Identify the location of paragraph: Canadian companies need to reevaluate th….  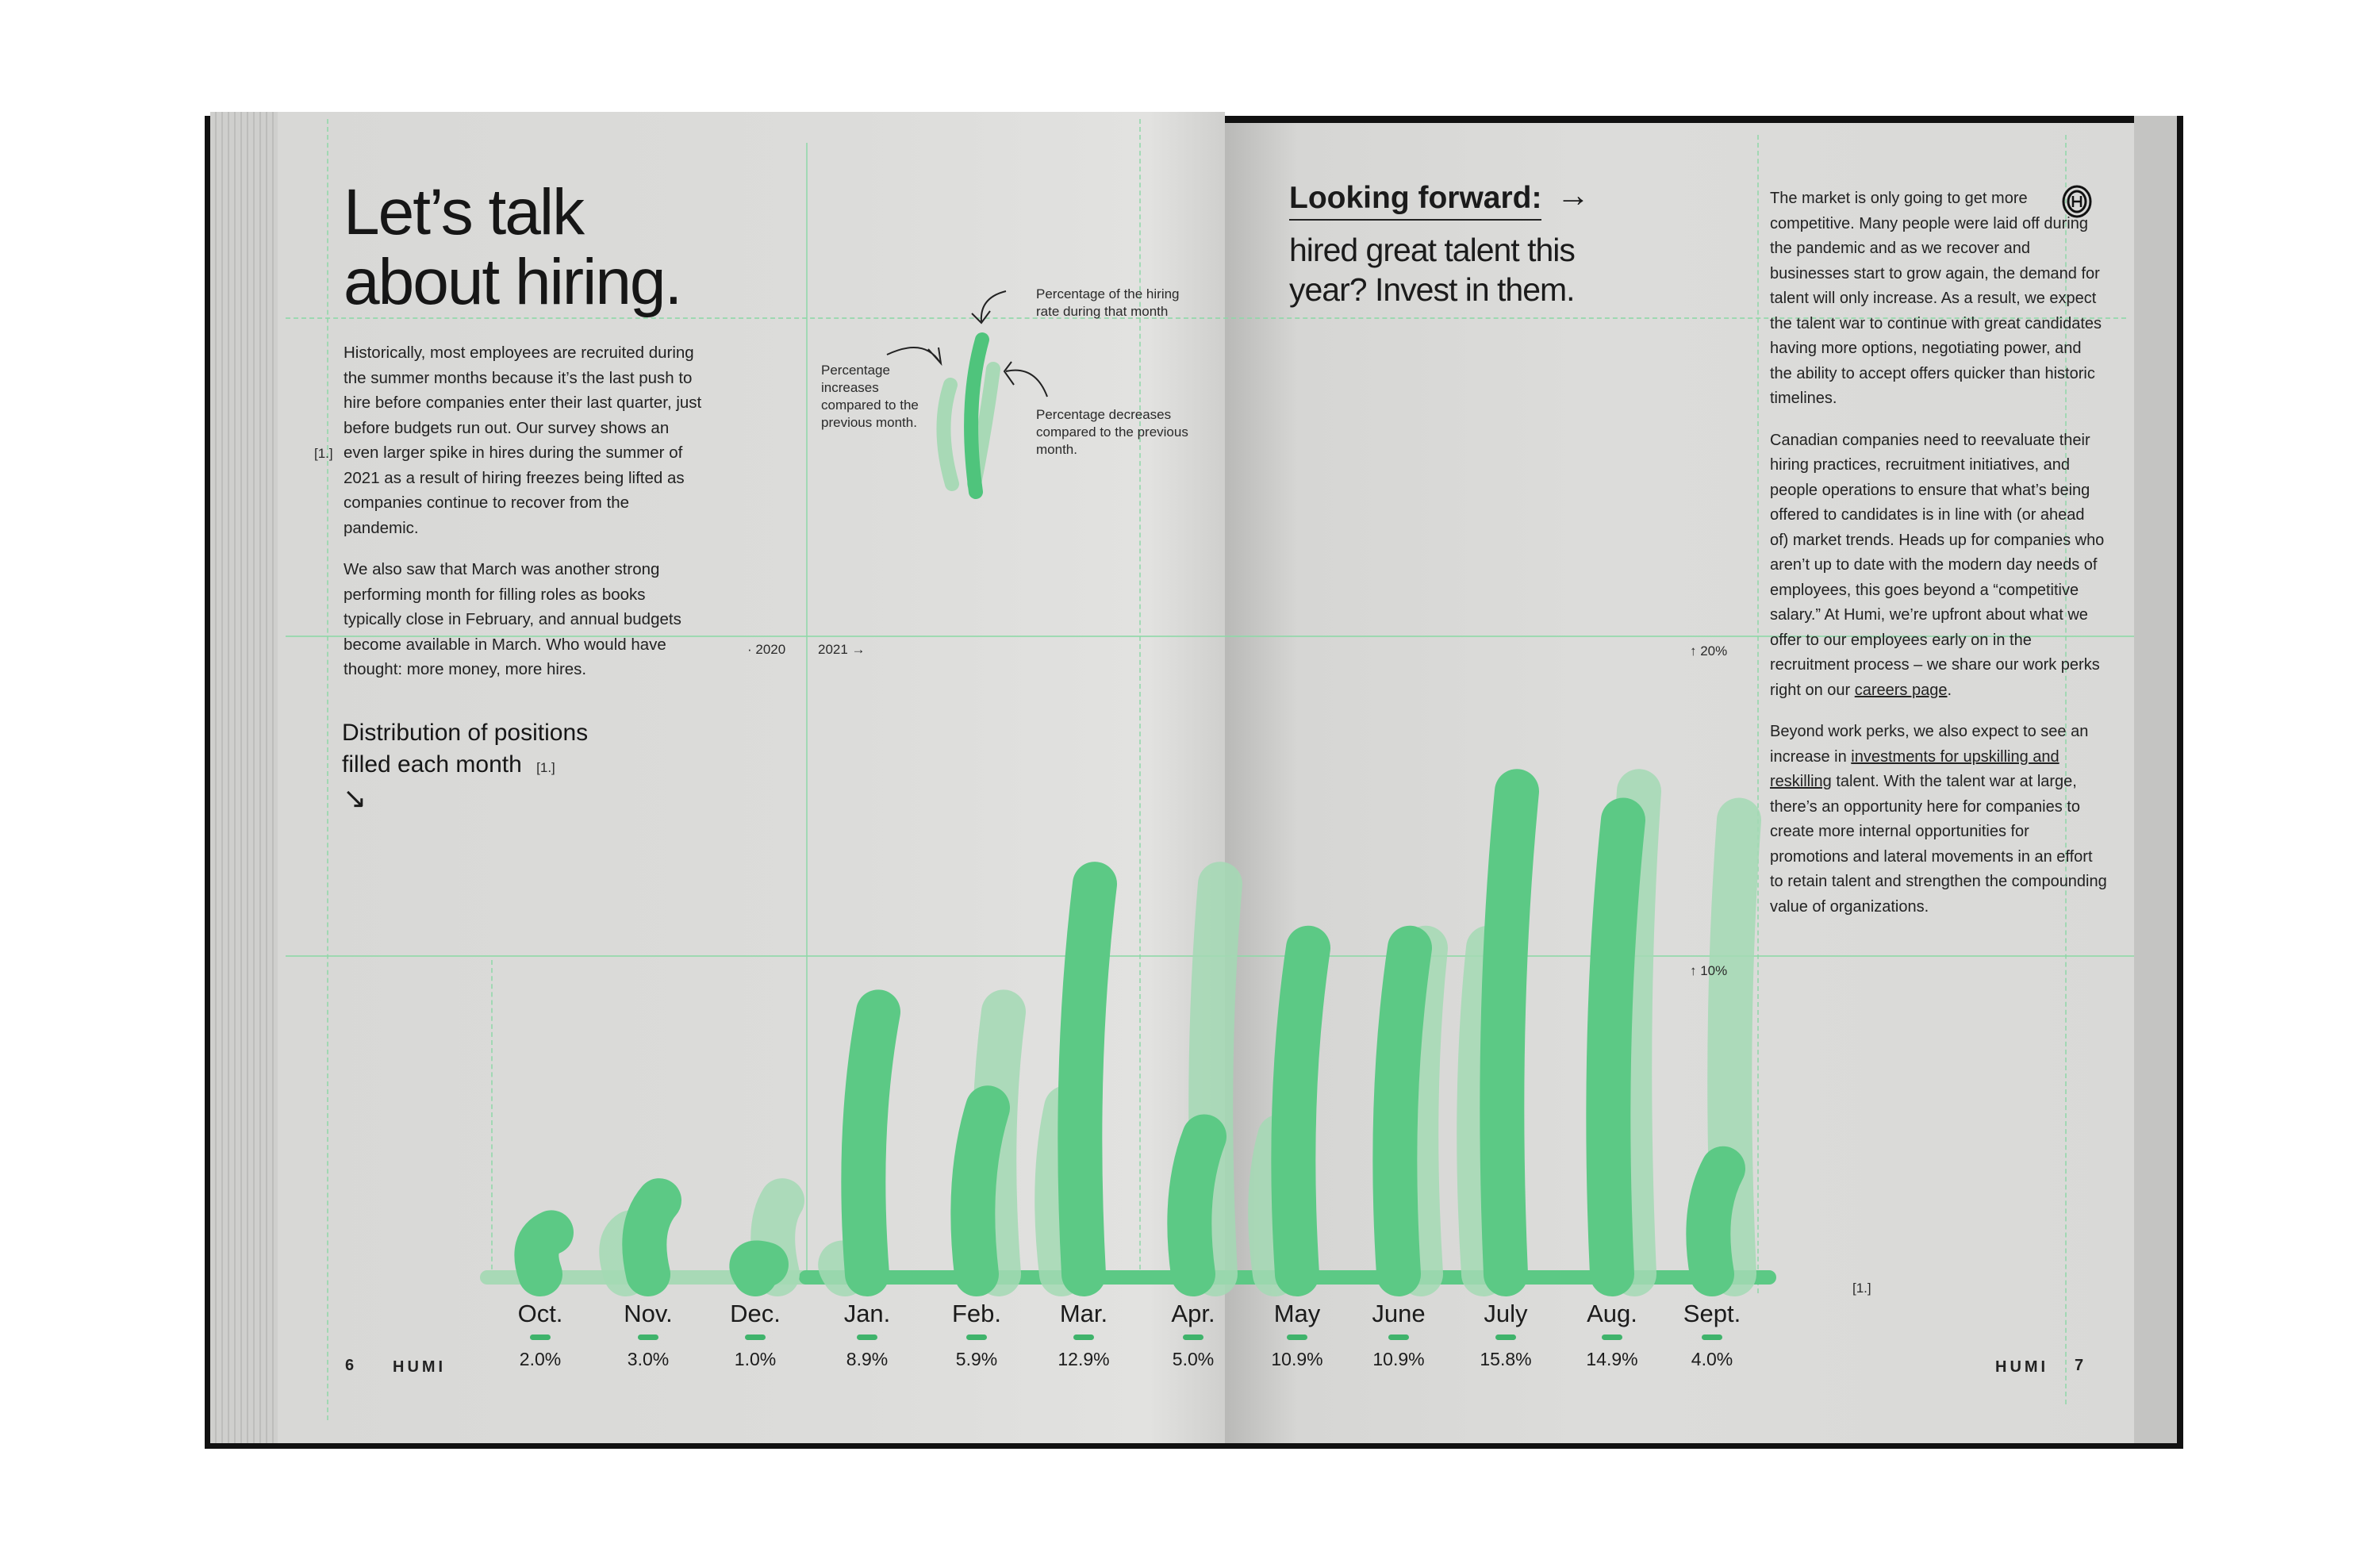
(1938, 566).